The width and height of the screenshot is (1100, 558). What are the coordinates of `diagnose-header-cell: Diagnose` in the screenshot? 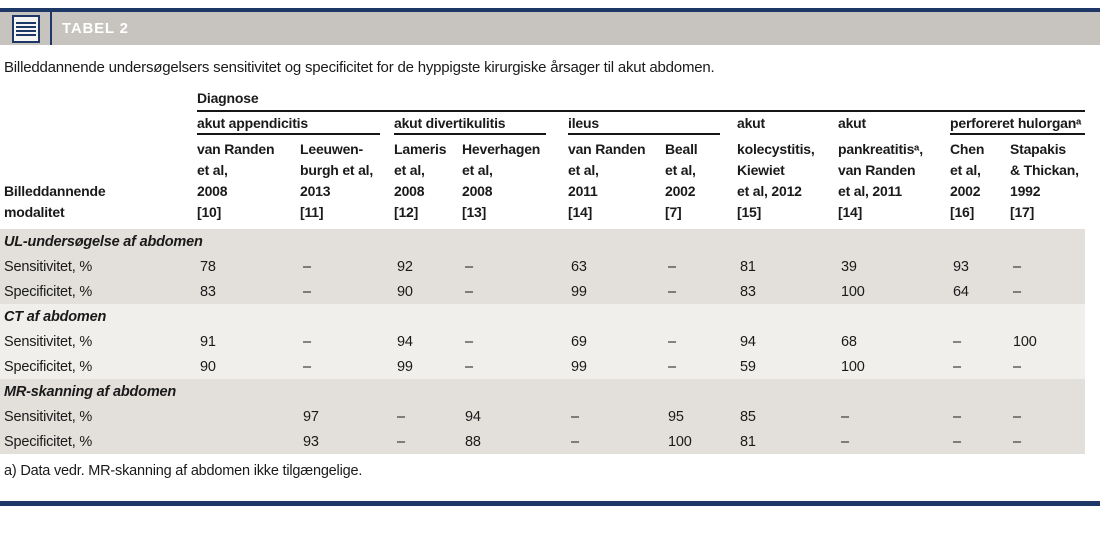 It's located at (641, 100).